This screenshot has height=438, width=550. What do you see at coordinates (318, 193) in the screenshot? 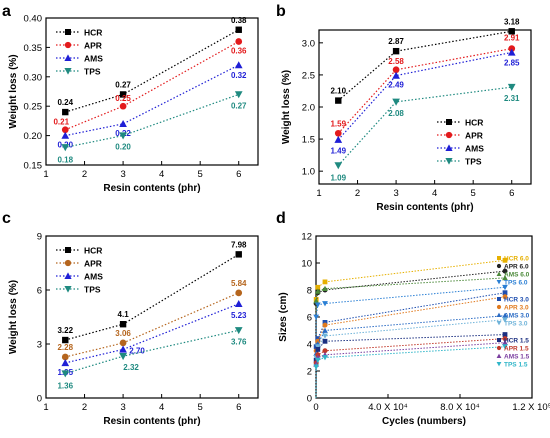
I see `x-tick-label: 1` at bounding box center [318, 193].